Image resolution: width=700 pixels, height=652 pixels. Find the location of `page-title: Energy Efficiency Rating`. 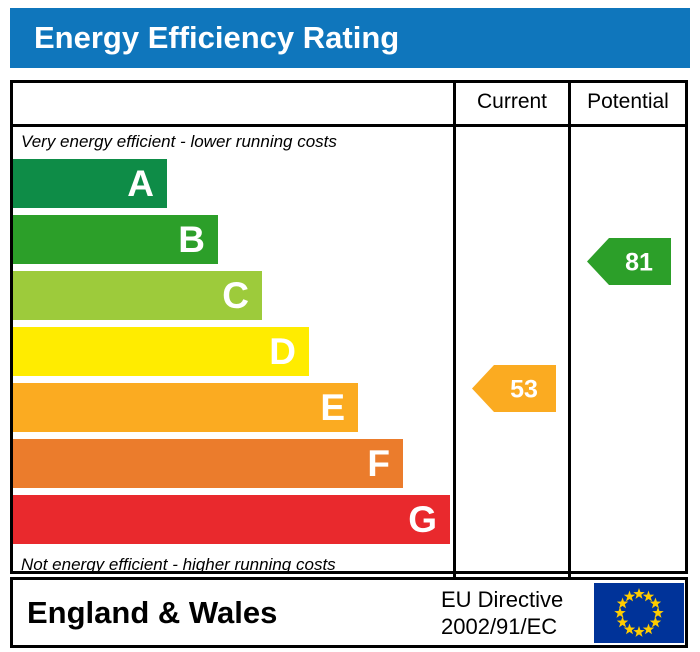

page-title: Energy Efficiency Rating is located at coordinates (350, 38).